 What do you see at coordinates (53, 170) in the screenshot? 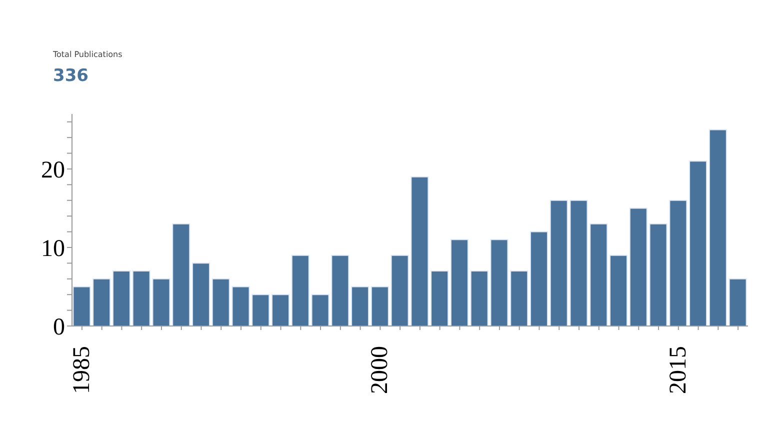
I see `y-tick-label: 20` at bounding box center [53, 170].